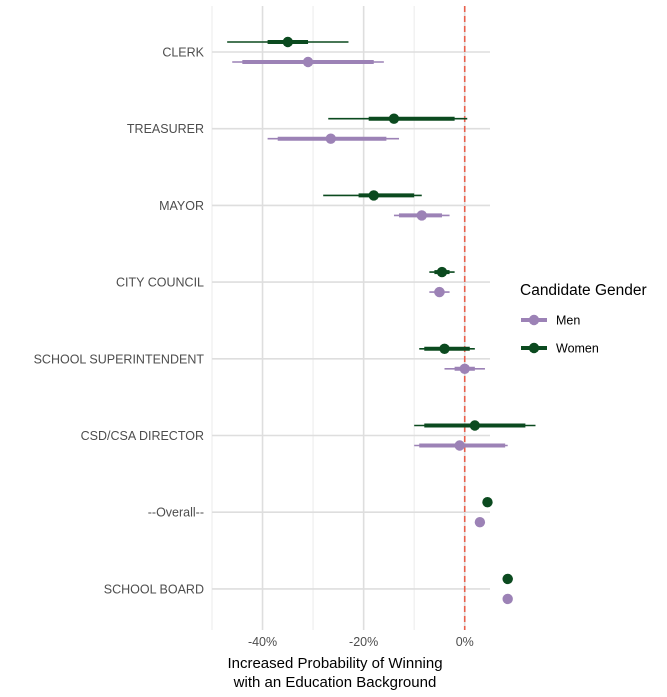 The image size is (667, 697). Describe the element at coordinates (583, 290) in the screenshot. I see `legend-title: Candidate Gender` at that location.